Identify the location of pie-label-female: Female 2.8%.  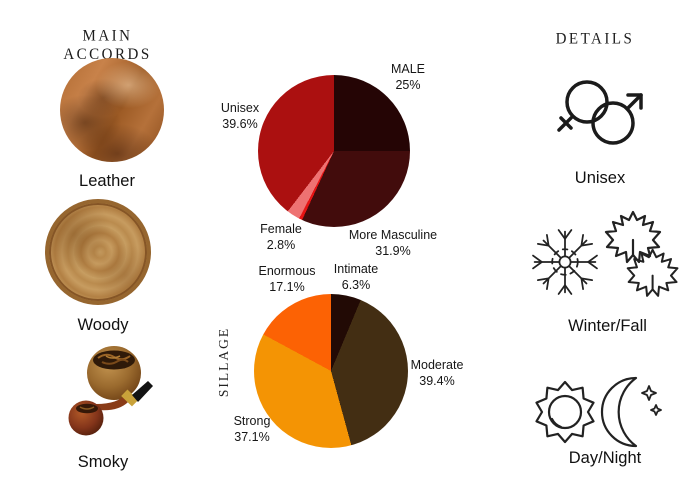
(281, 237).